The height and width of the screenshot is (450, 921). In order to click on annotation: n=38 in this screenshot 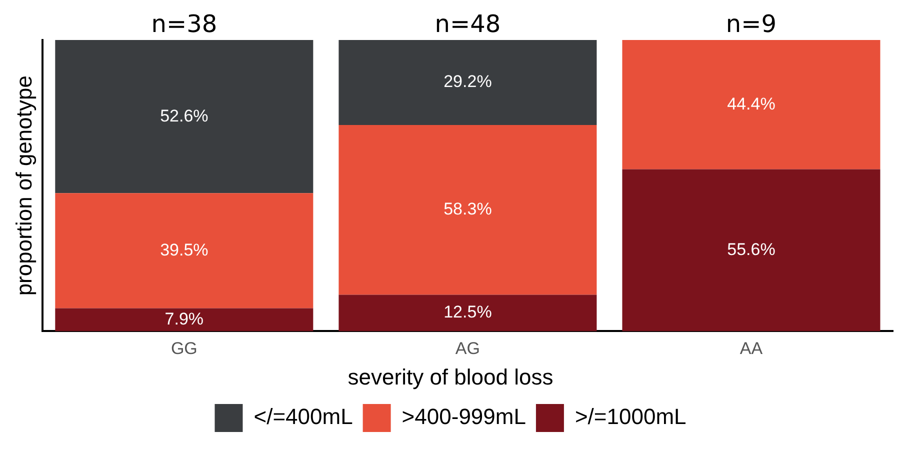, I will do `click(184, 24)`.